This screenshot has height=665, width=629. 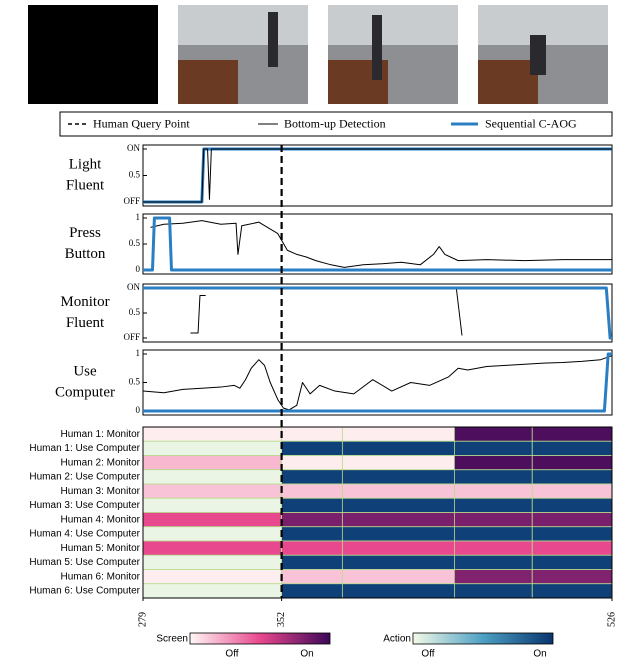 I want to click on legend-label: Sequential C-AOG, so click(x=531, y=123).